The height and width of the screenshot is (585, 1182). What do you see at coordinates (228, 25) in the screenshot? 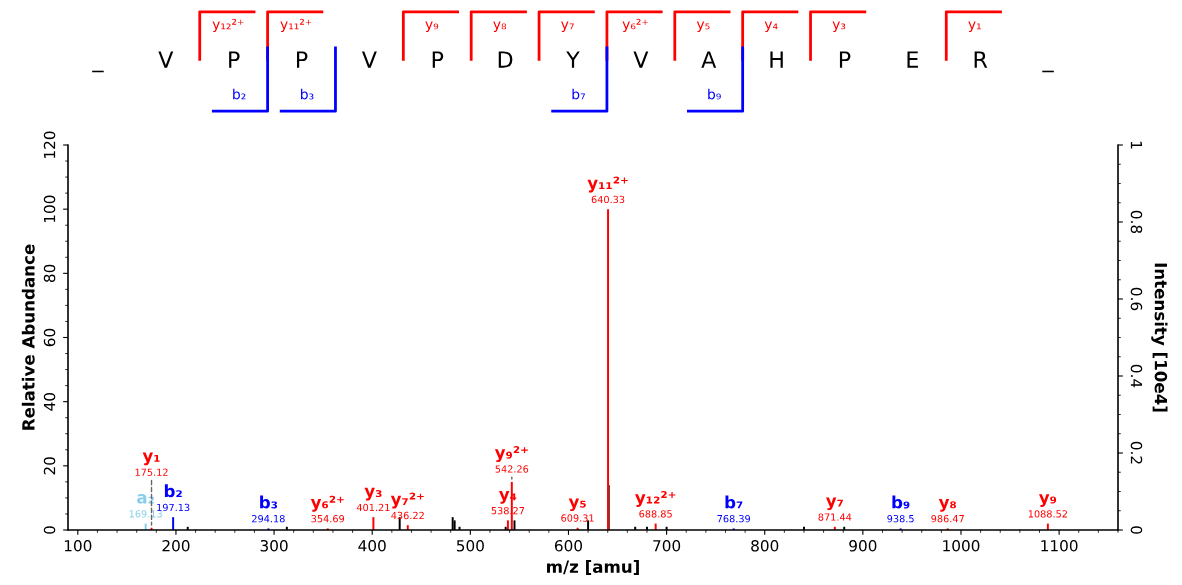
I see `text: y₁₂²⁺` at bounding box center [228, 25].